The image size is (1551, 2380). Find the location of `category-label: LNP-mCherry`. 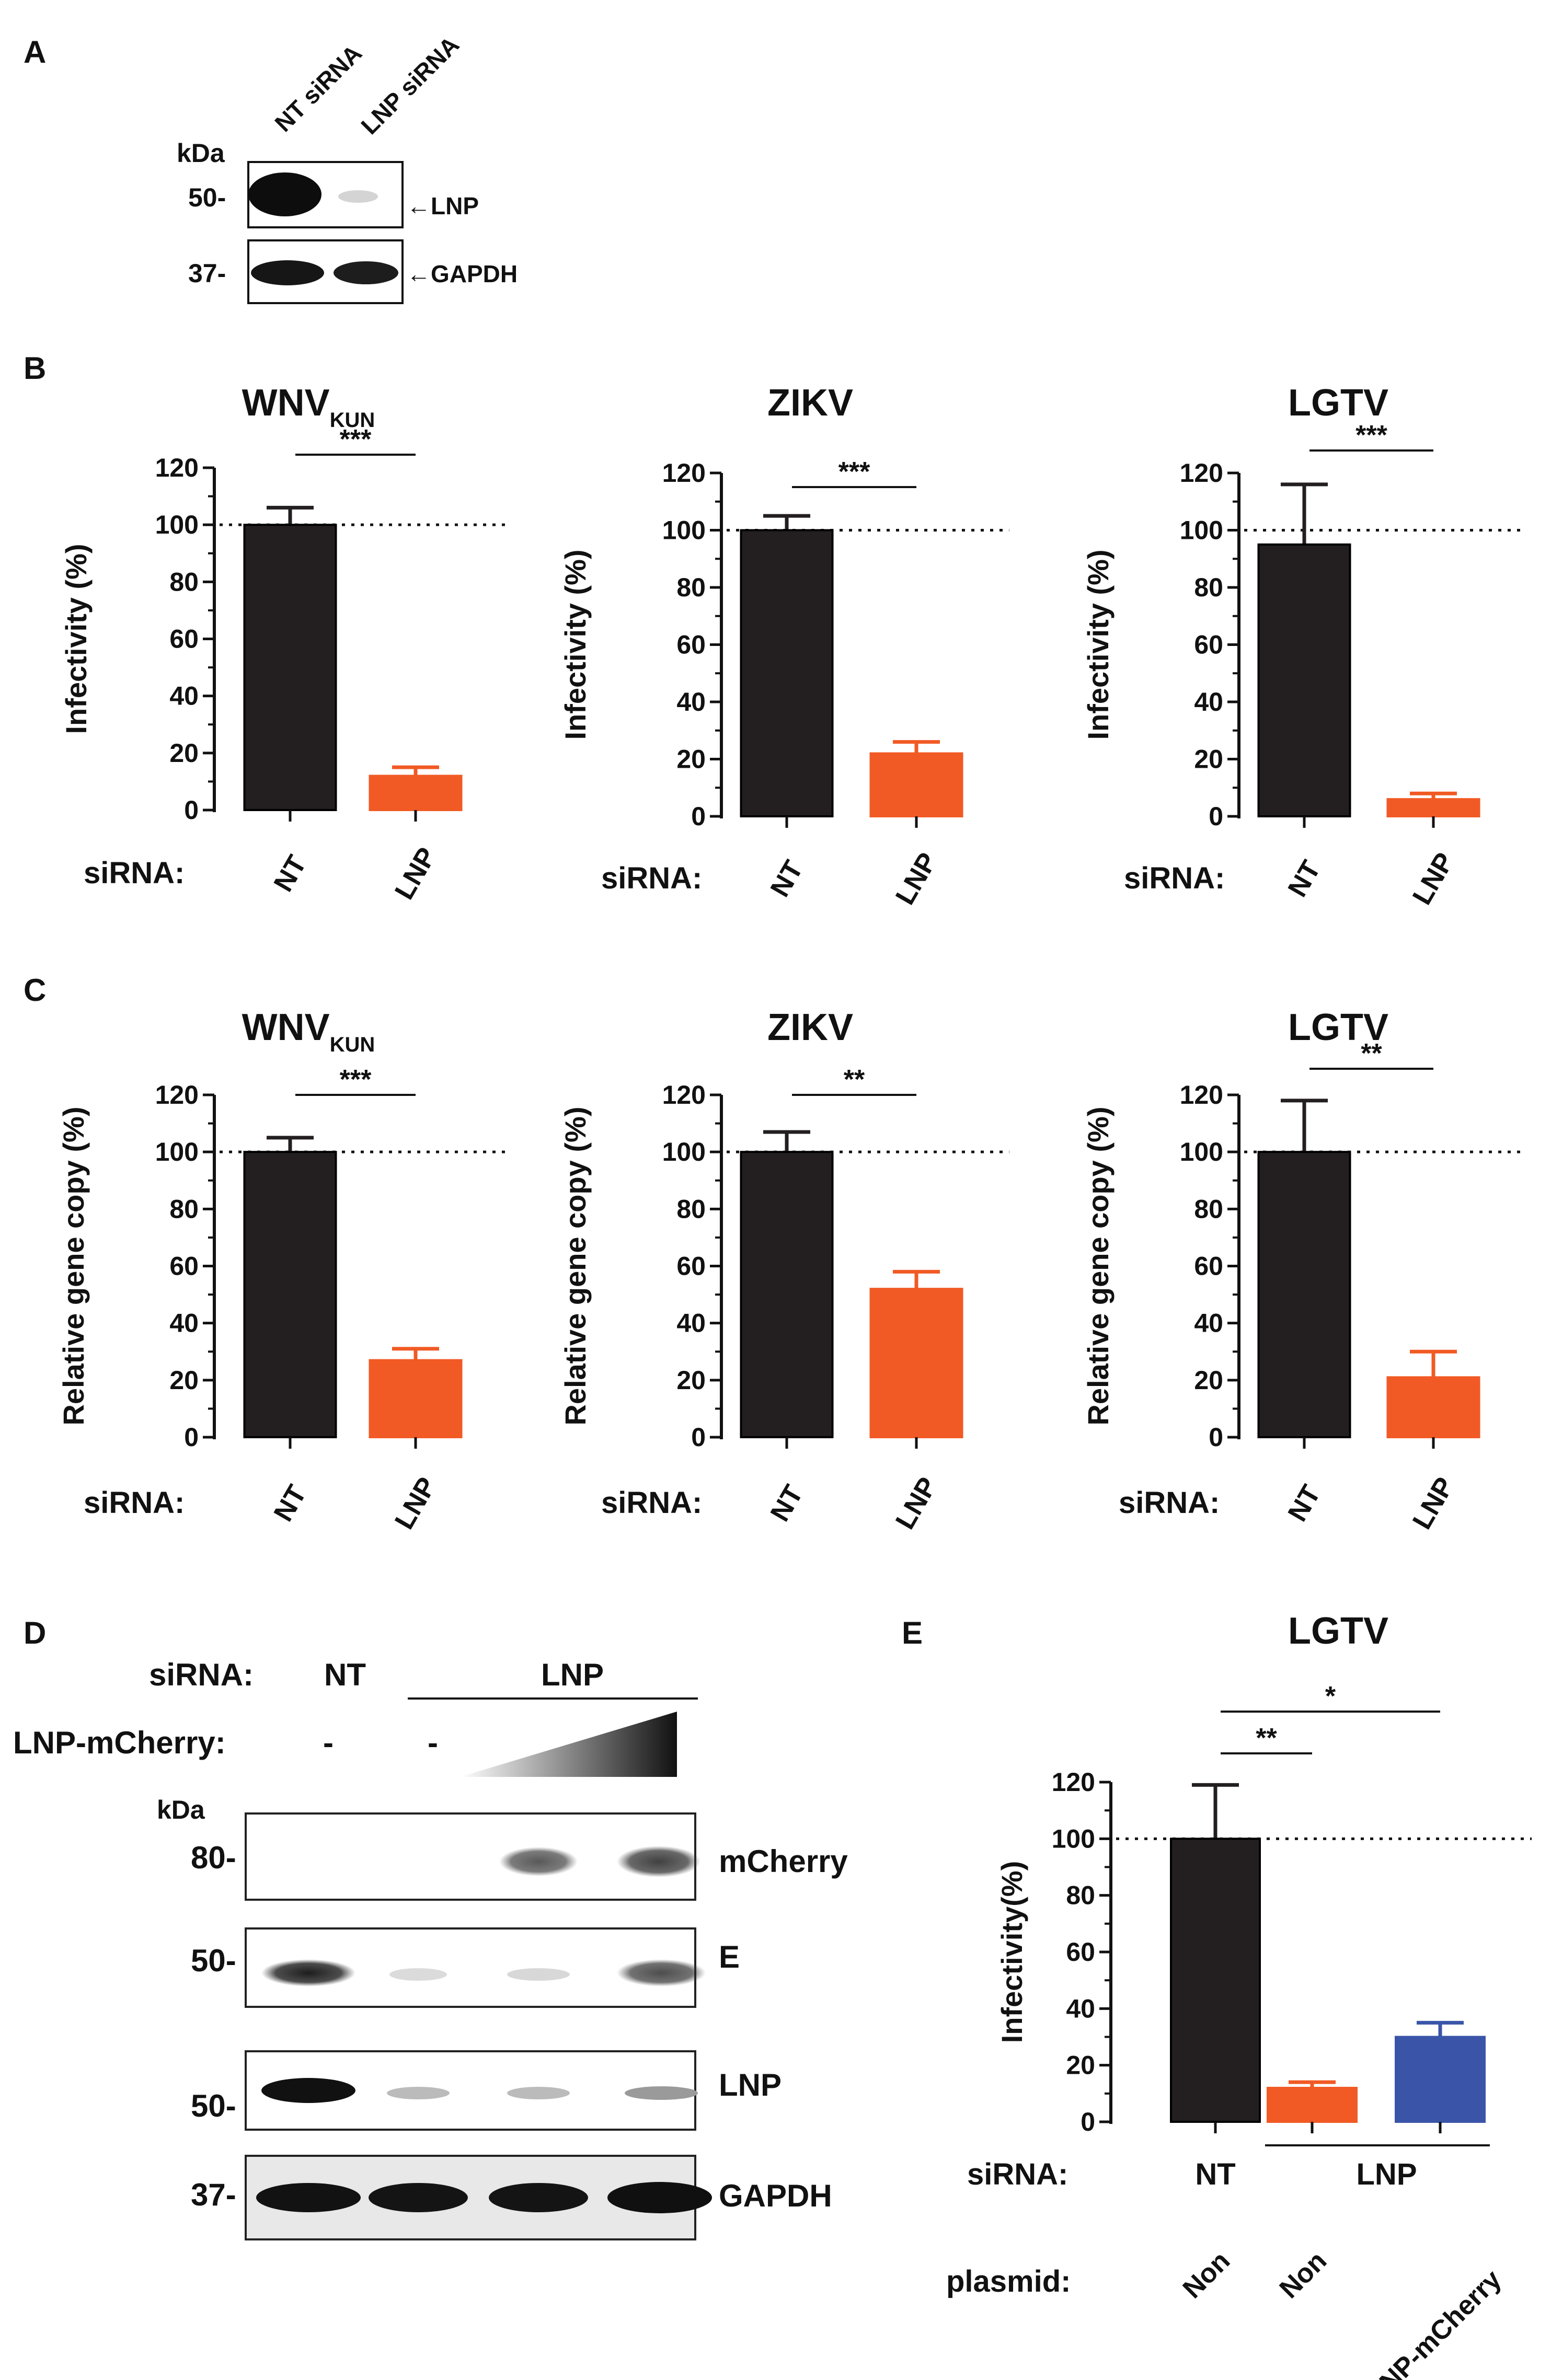

category-label: LNP-mCherry is located at coordinates (1434, 2322).